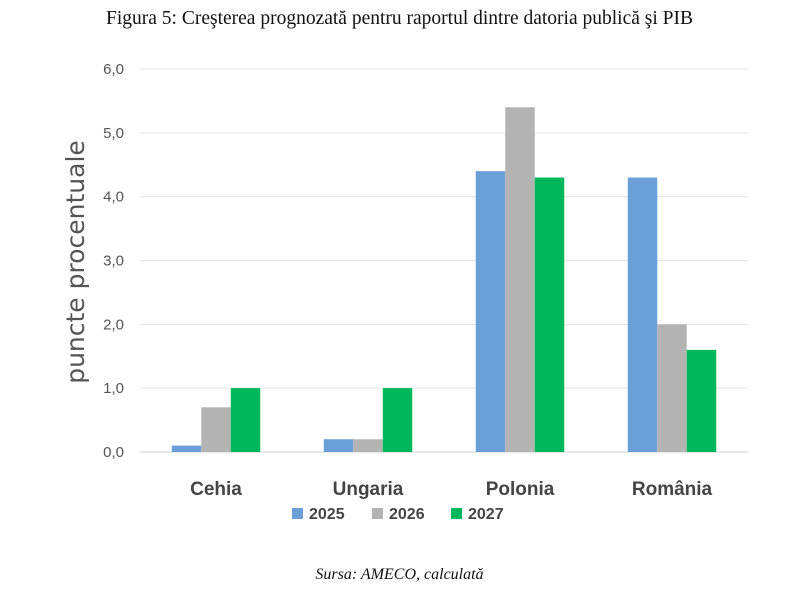 The height and width of the screenshot is (600, 799). What do you see at coordinates (407, 514) in the screenshot?
I see `legend-label-2026: 2026` at bounding box center [407, 514].